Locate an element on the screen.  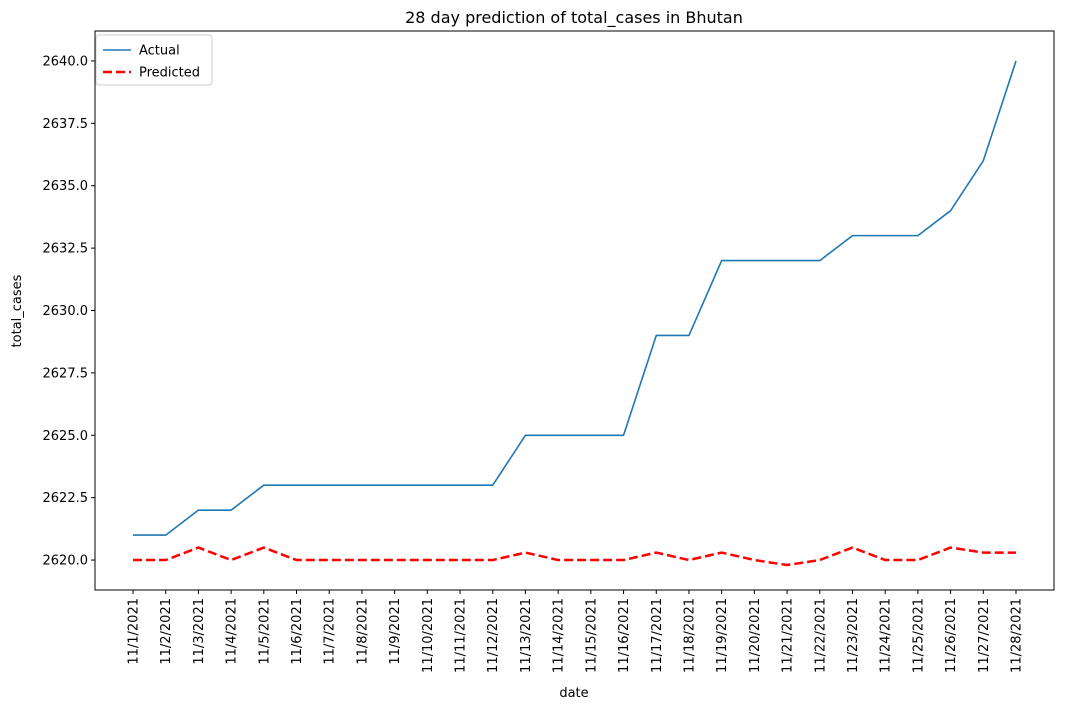
y-tick-label: 2625.0 is located at coordinates (66, 436).